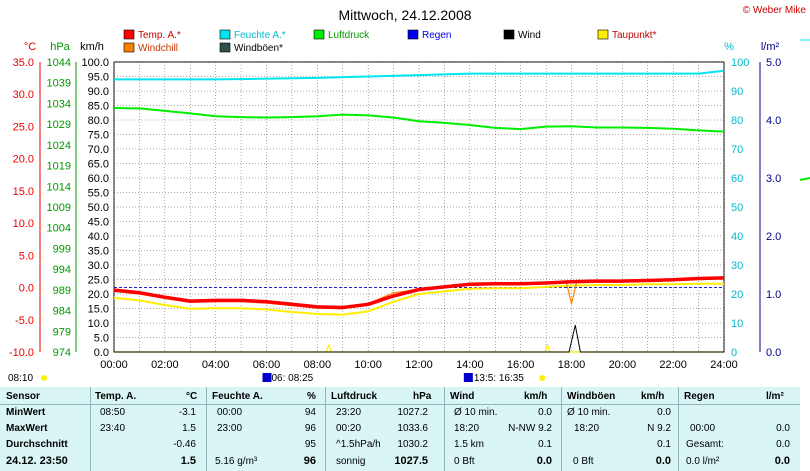  Describe the element at coordinates (98, 223) in the screenshot. I see `wind-tick-label: 45.0` at that location.